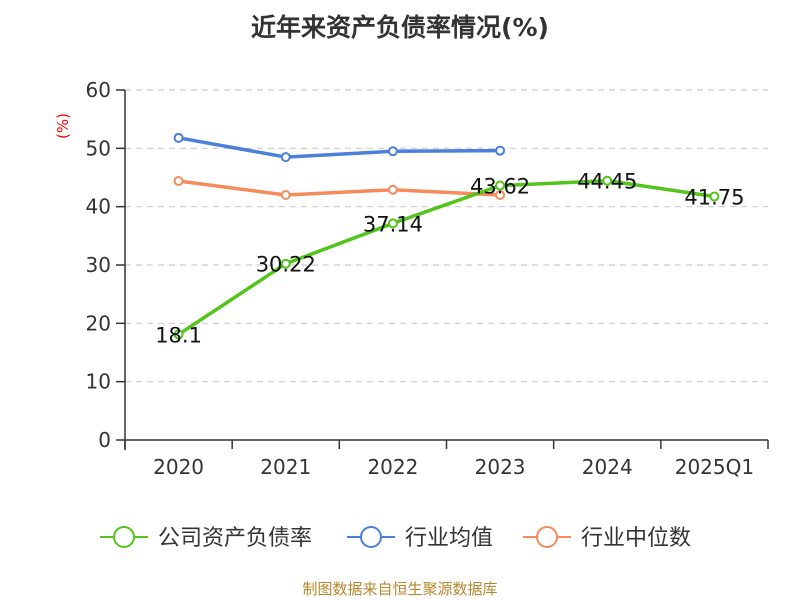 The height and width of the screenshot is (600, 800). Describe the element at coordinates (449, 538) in the screenshot. I see `legend-label: 行业均值` at that location.